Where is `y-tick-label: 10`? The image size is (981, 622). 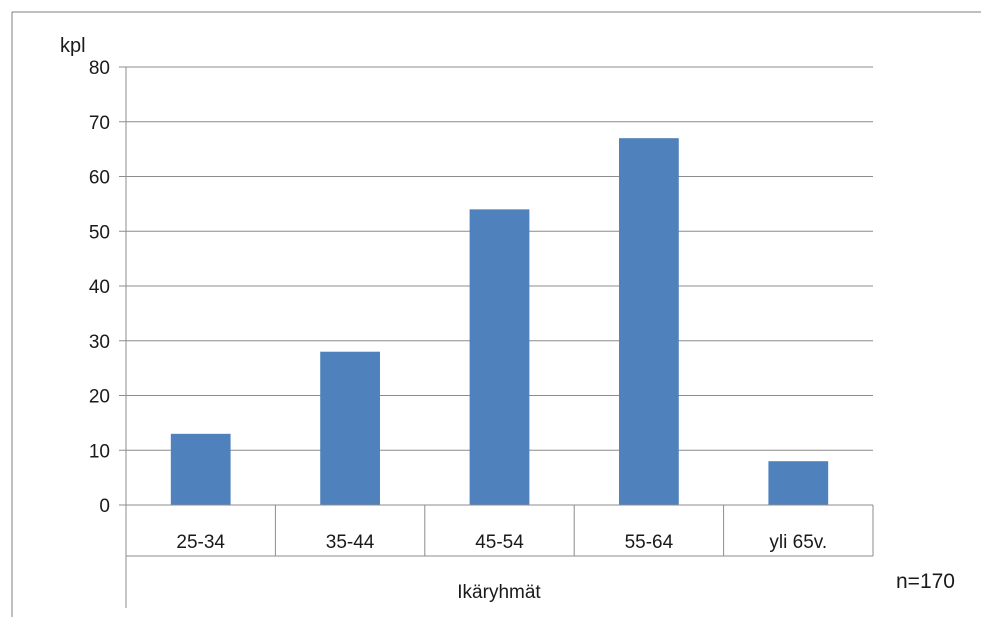 y-tick-label: 10 is located at coordinates (99, 451).